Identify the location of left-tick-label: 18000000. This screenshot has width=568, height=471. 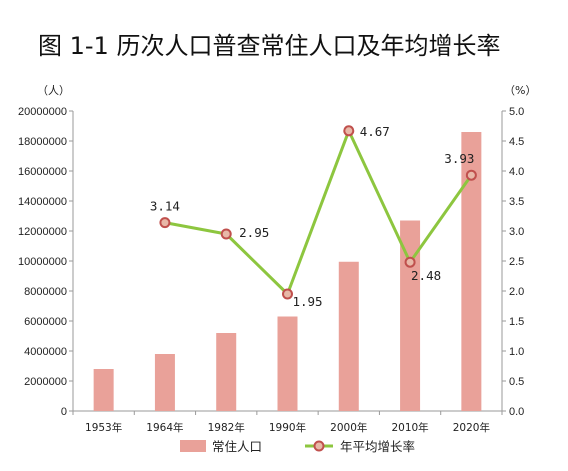
(42, 142).